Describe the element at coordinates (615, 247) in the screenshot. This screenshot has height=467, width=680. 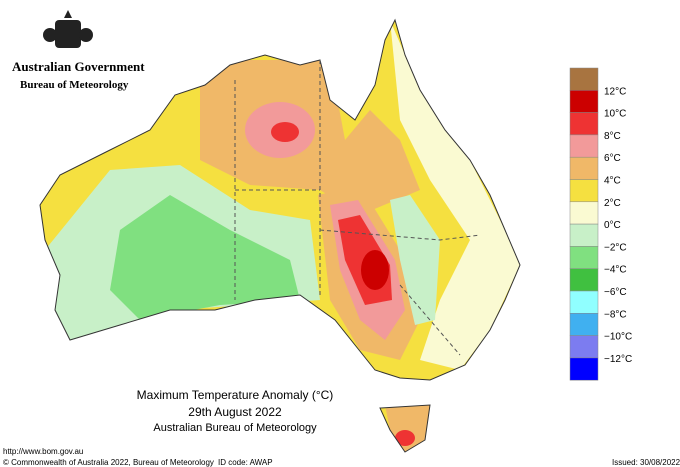
I see `legend-label: −2°C` at that location.